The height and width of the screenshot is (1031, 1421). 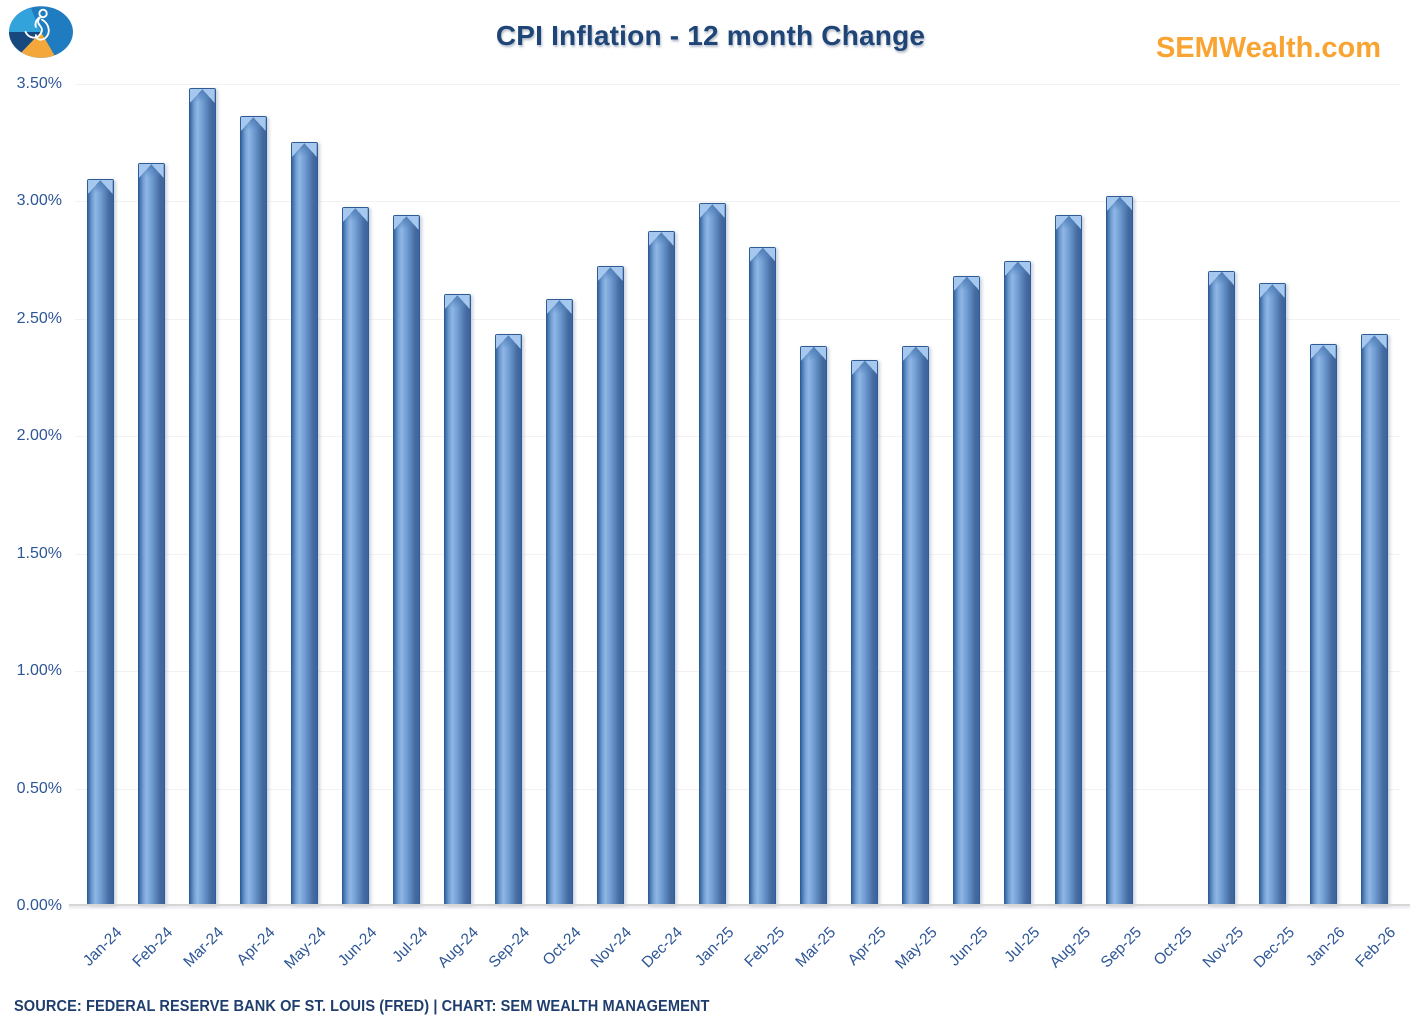 I want to click on x-axis-tick-label: Apr-24, so click(x=256, y=946).